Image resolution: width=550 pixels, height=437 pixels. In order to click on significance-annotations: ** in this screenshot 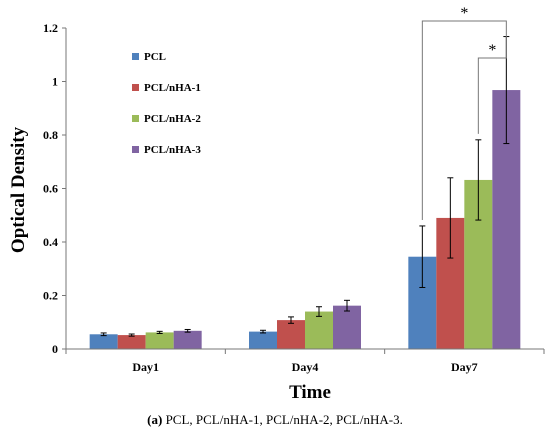, I will do `click(464, 112)`.